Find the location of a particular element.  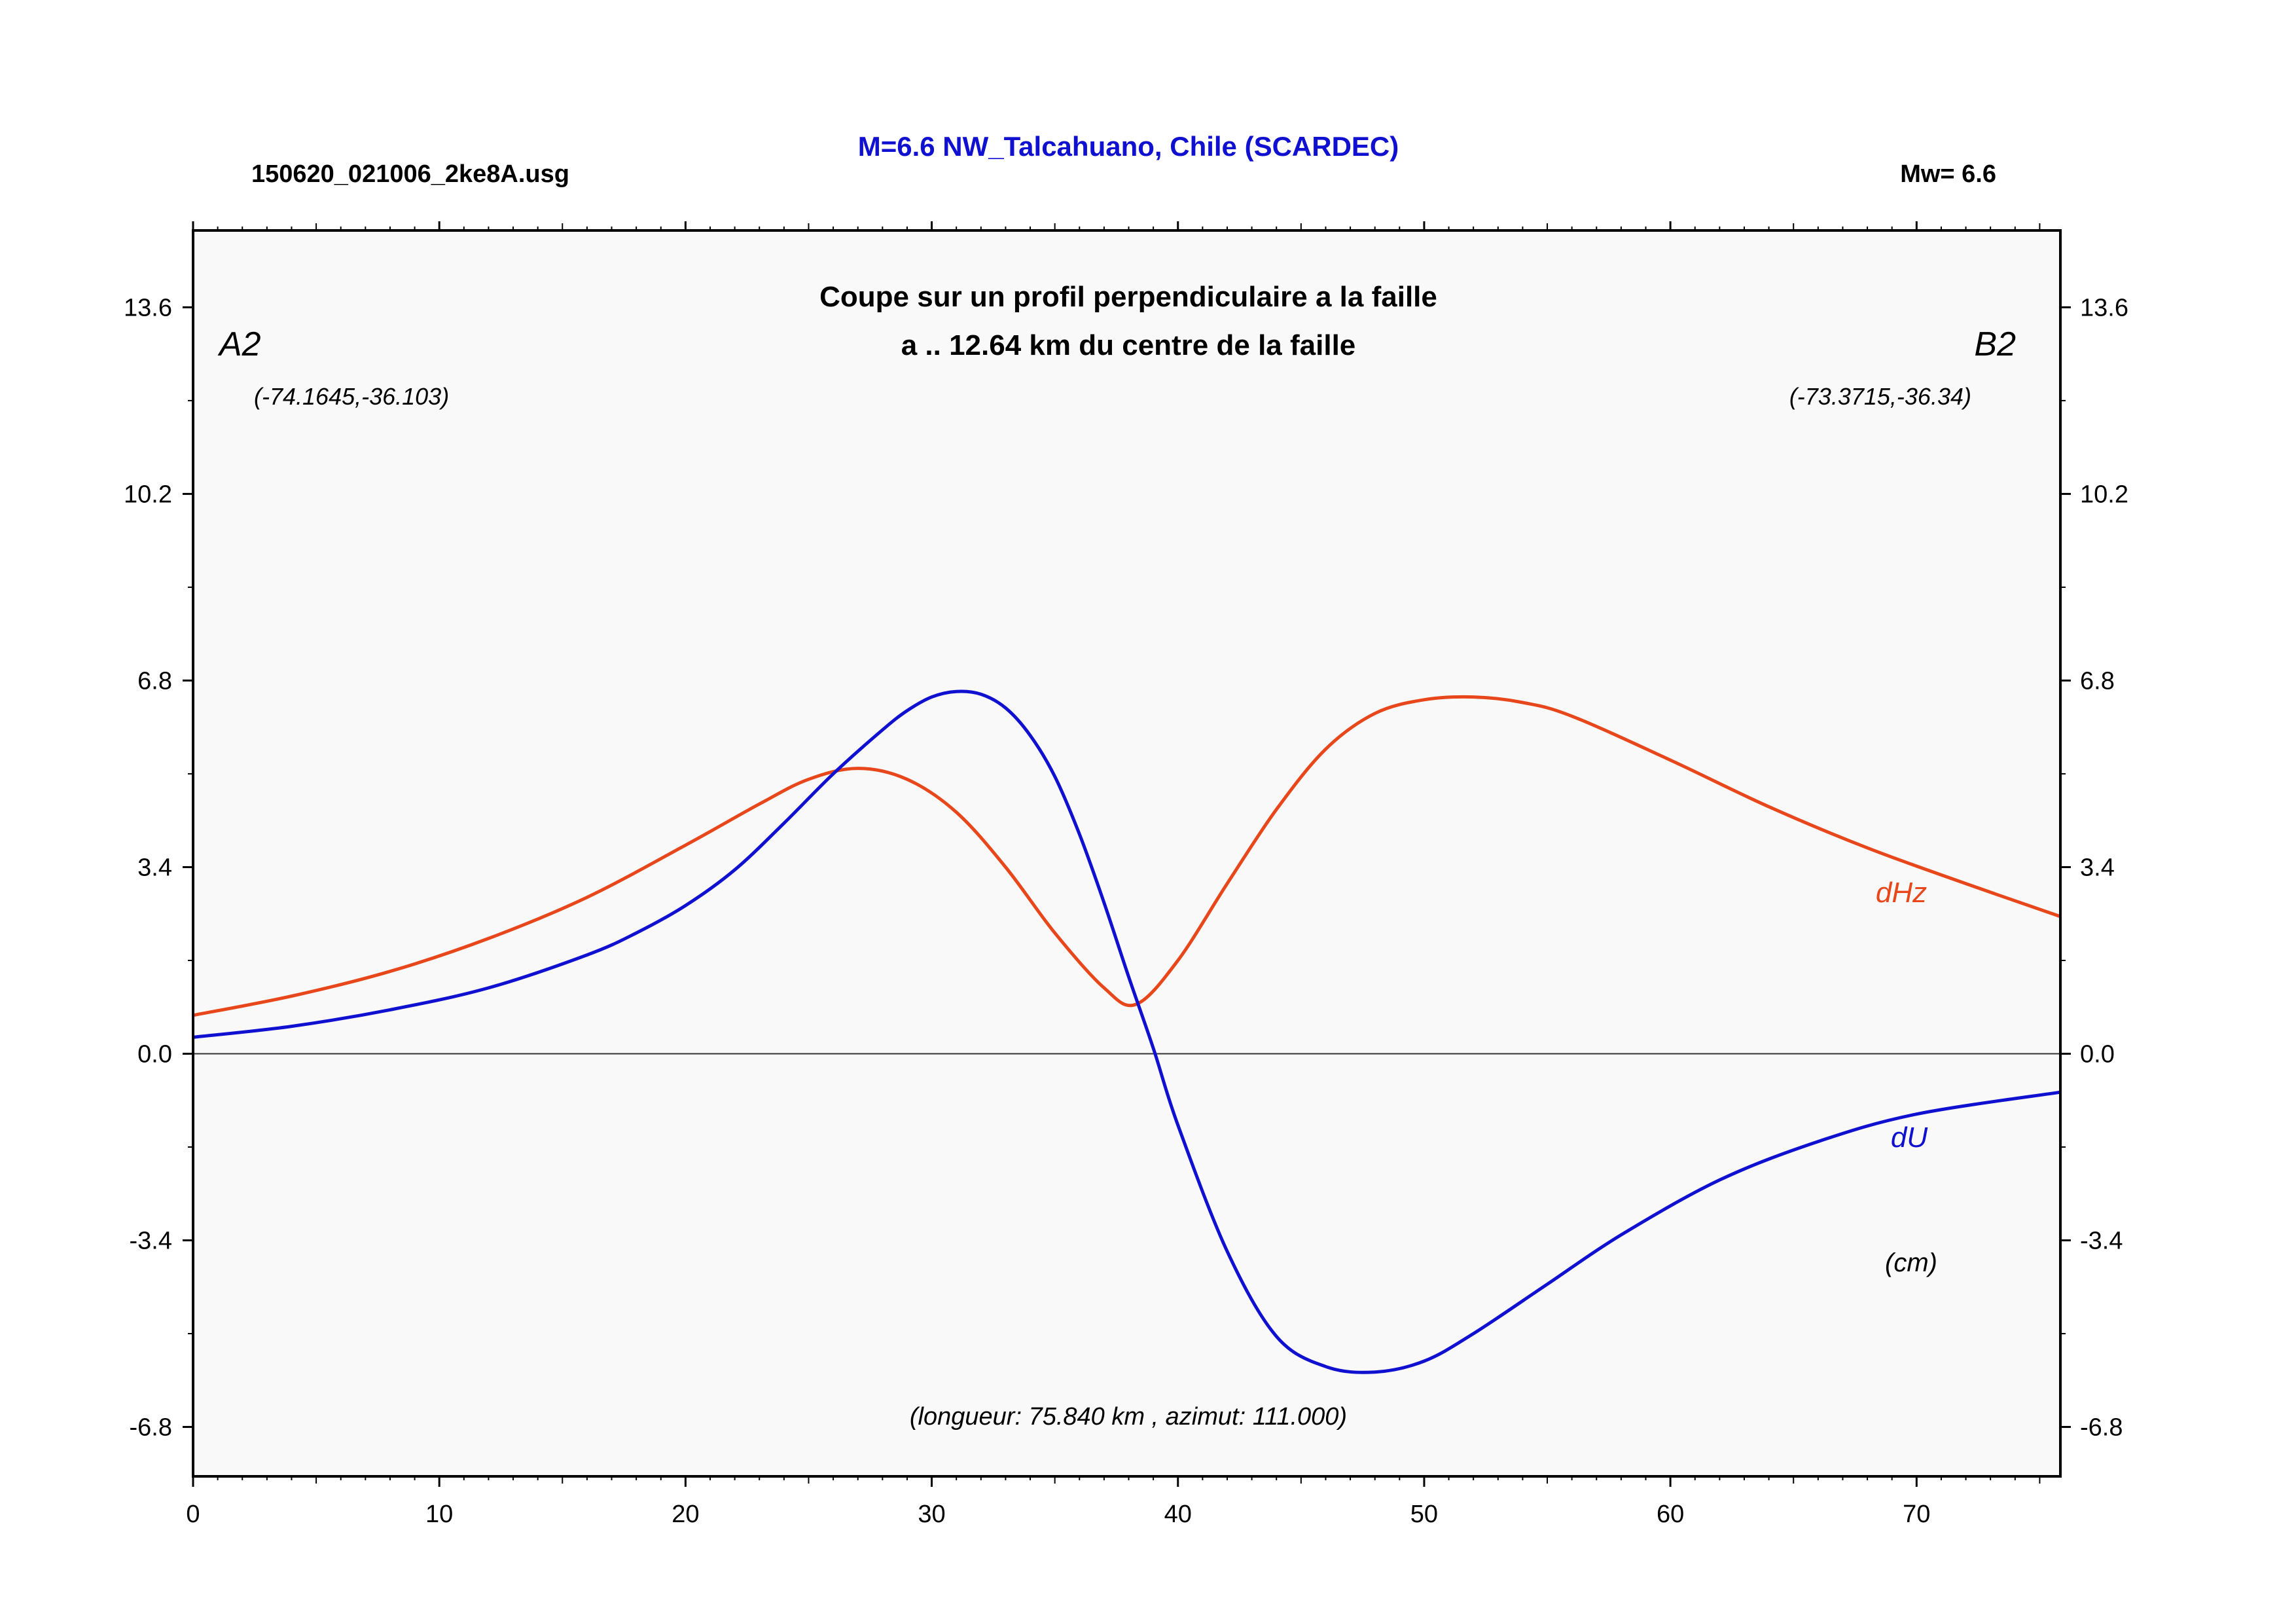

main-title: M=6.6 NW_Talcahuano, Chile (SCARDEC) is located at coordinates (1128, 146).